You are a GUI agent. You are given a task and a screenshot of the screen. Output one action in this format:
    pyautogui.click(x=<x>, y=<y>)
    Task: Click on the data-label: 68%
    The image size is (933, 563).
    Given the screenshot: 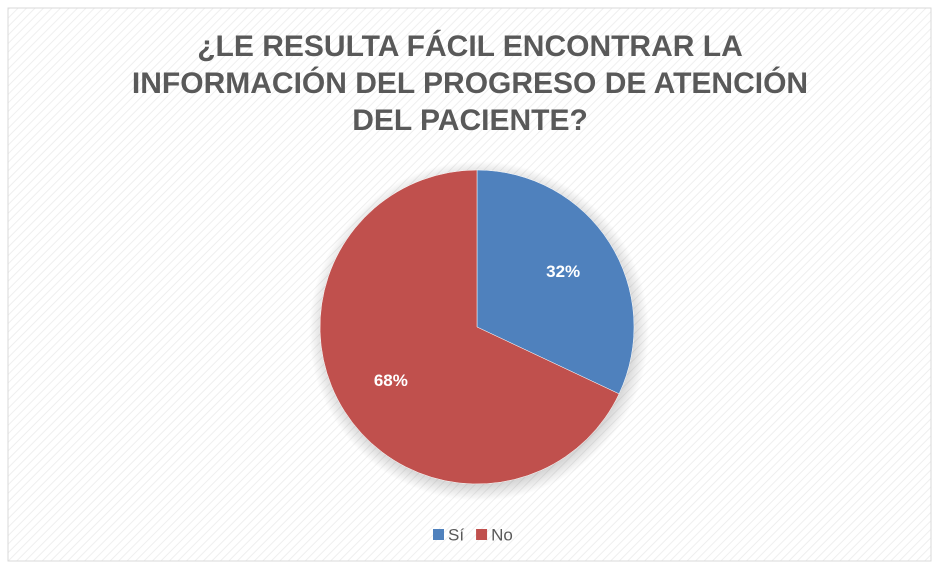 What is the action you would take?
    pyautogui.click(x=391, y=380)
    